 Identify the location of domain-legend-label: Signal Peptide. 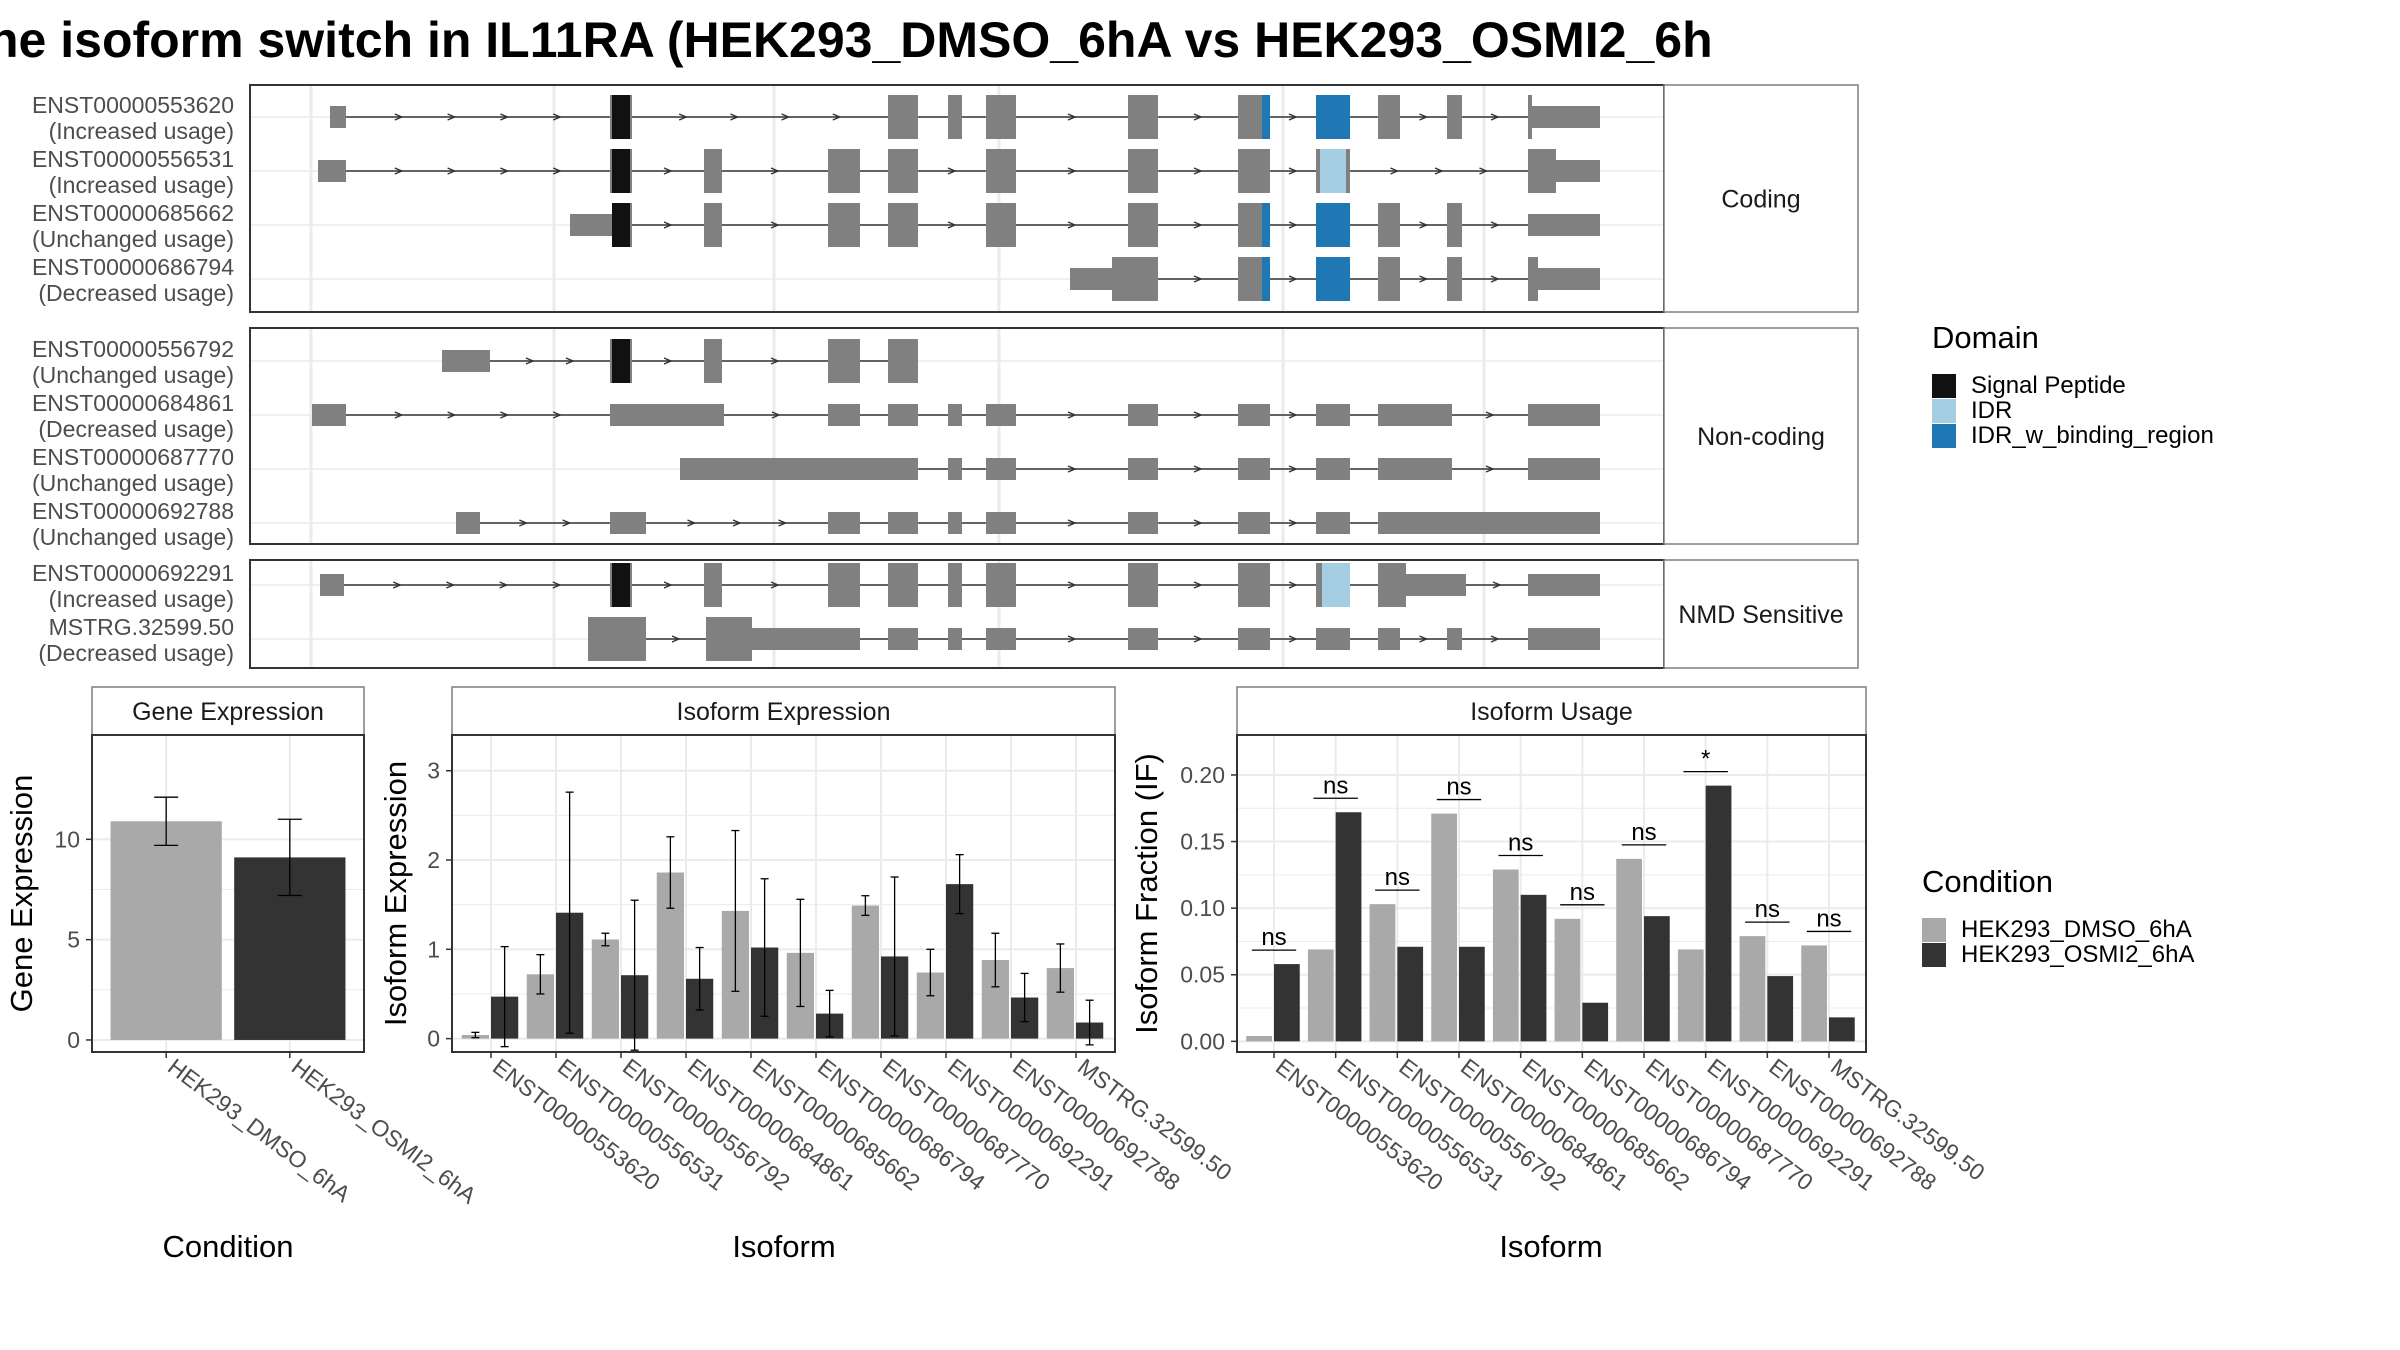
(2048, 385).